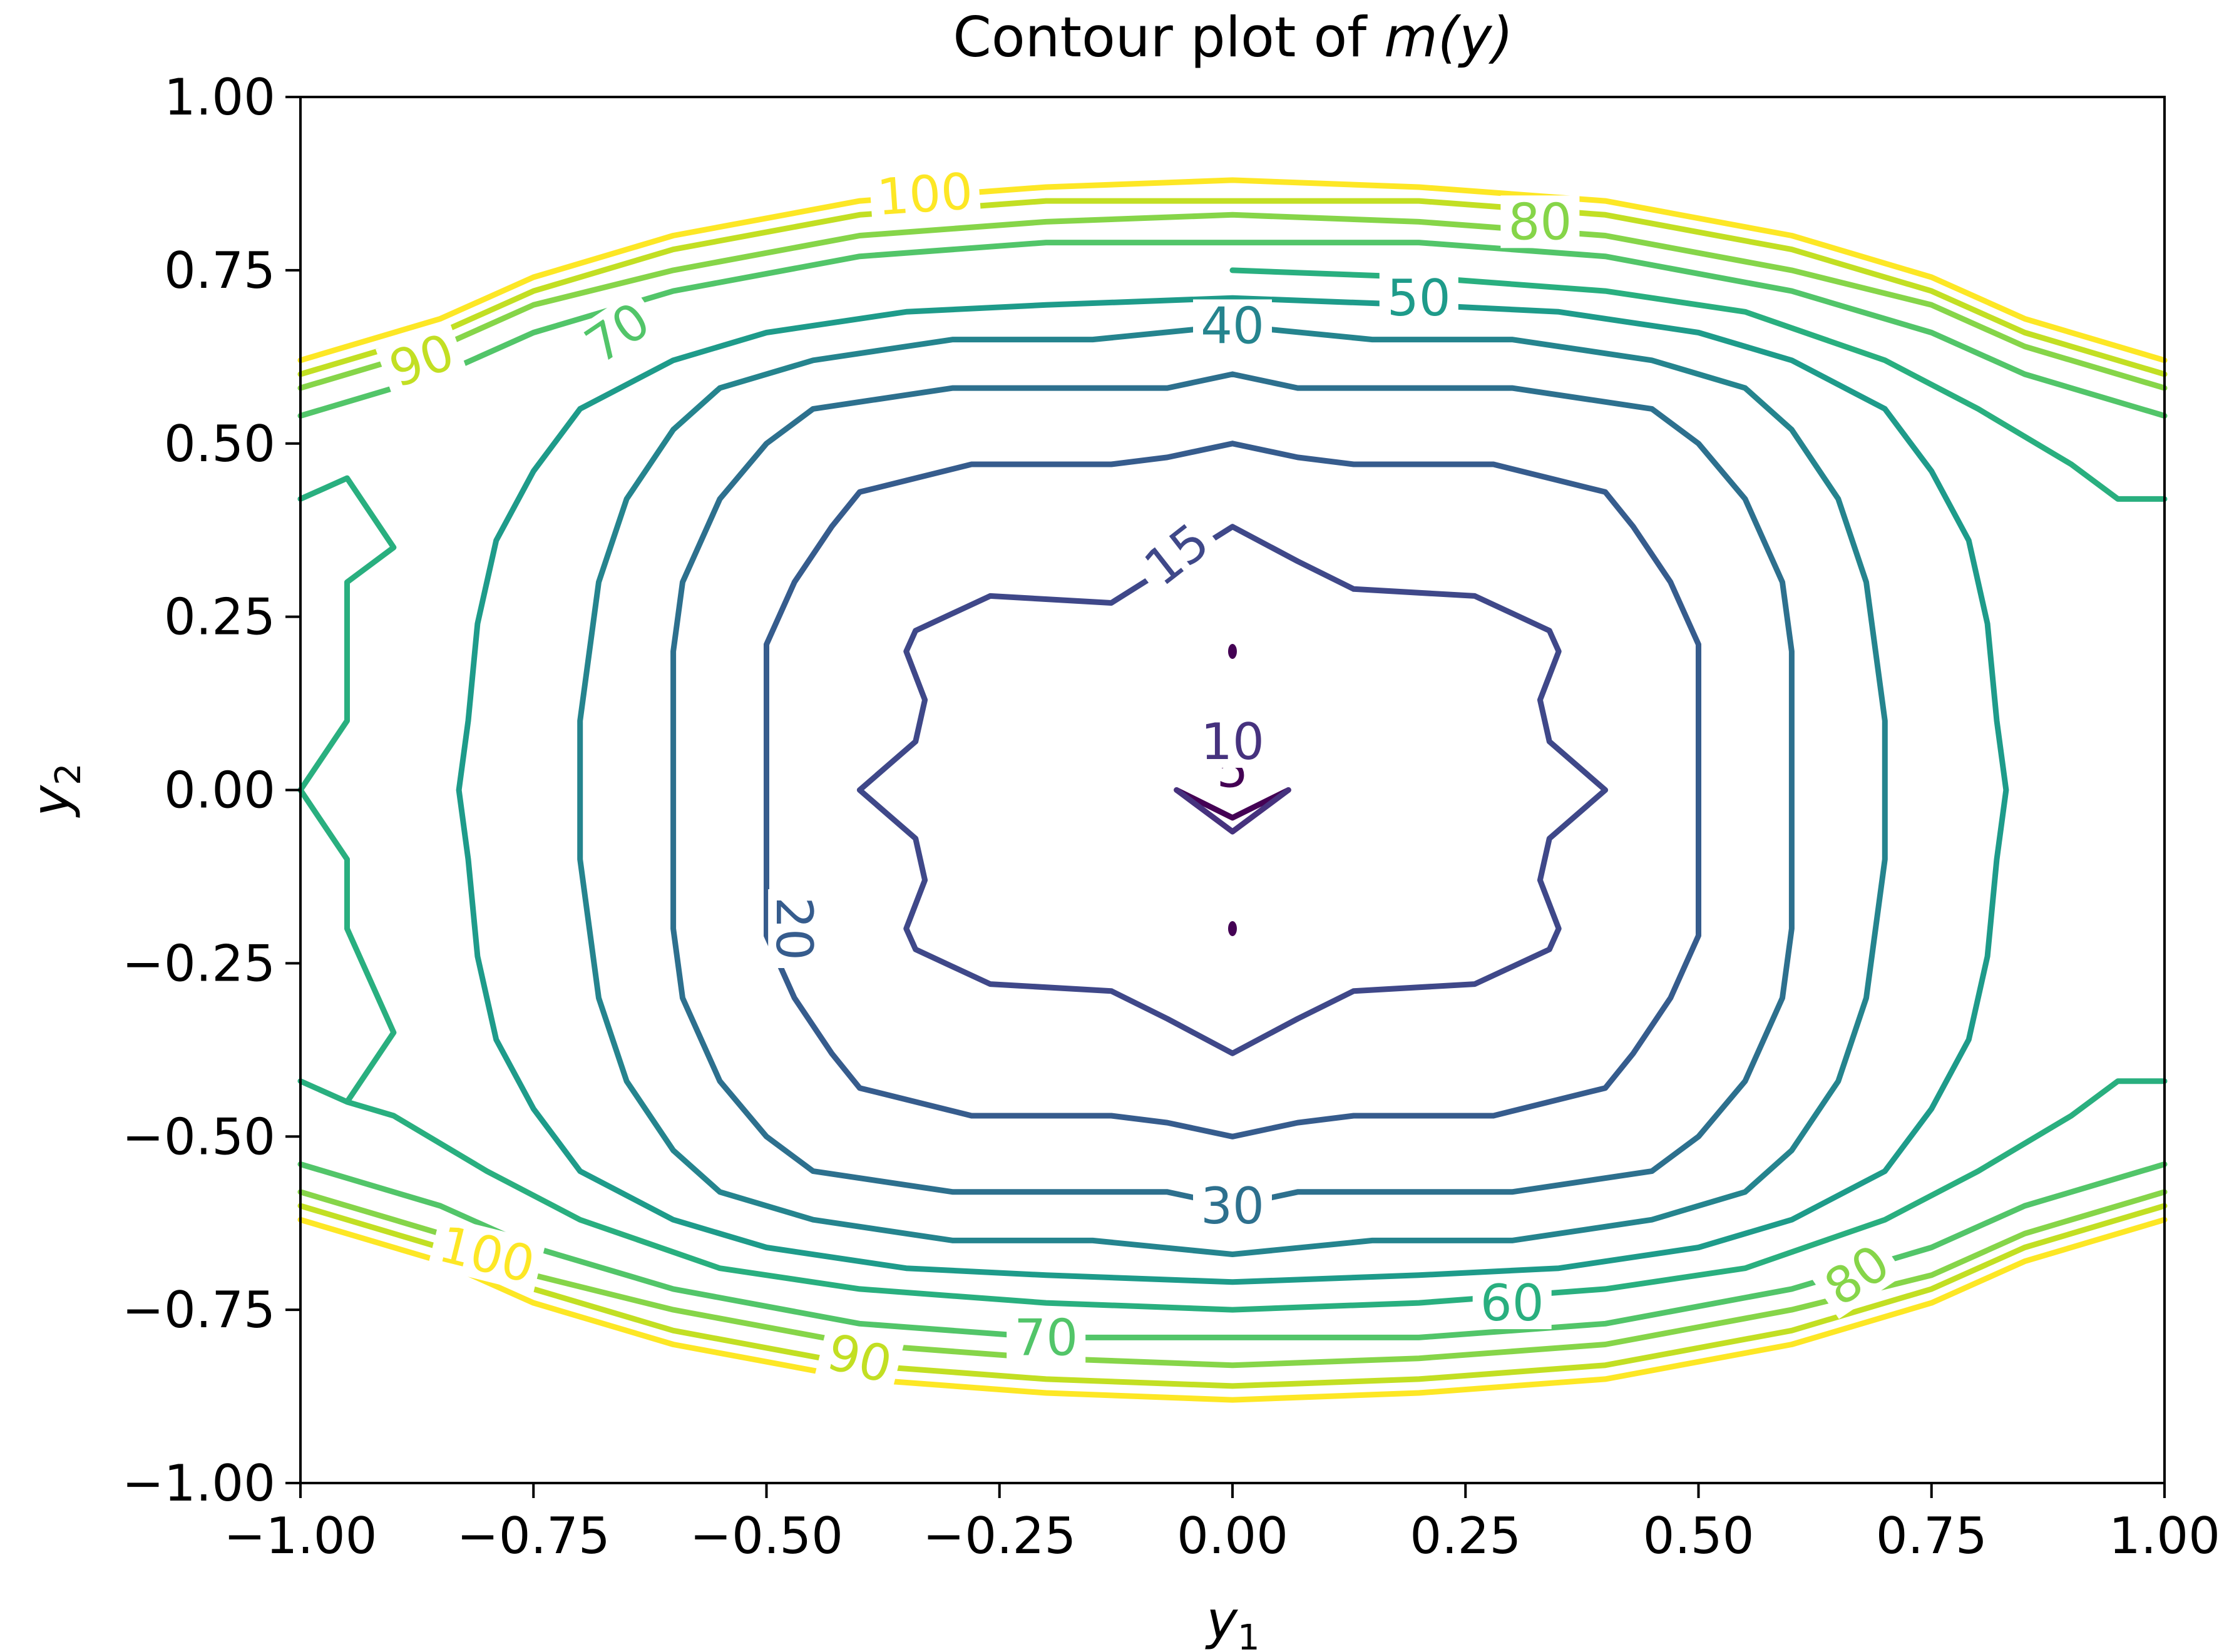 The width and height of the screenshot is (2239, 1652). I want to click on x-tick-label: 0.75, so click(1931, 1536).